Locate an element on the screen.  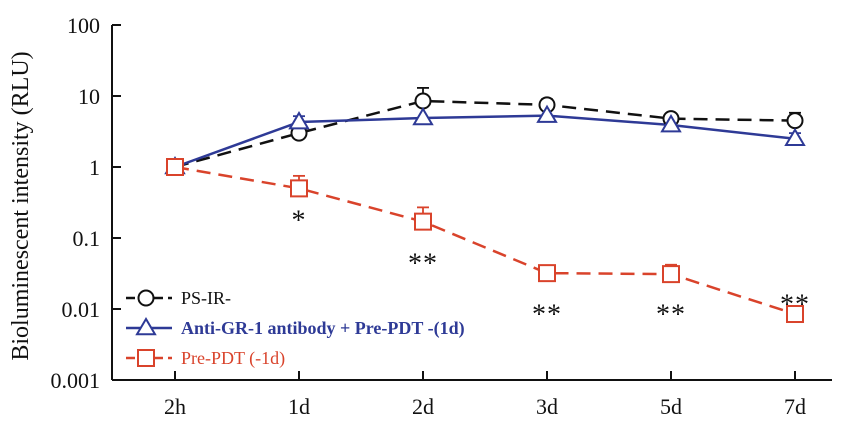
x-tick-label: 5d is located at coordinates (671, 406).